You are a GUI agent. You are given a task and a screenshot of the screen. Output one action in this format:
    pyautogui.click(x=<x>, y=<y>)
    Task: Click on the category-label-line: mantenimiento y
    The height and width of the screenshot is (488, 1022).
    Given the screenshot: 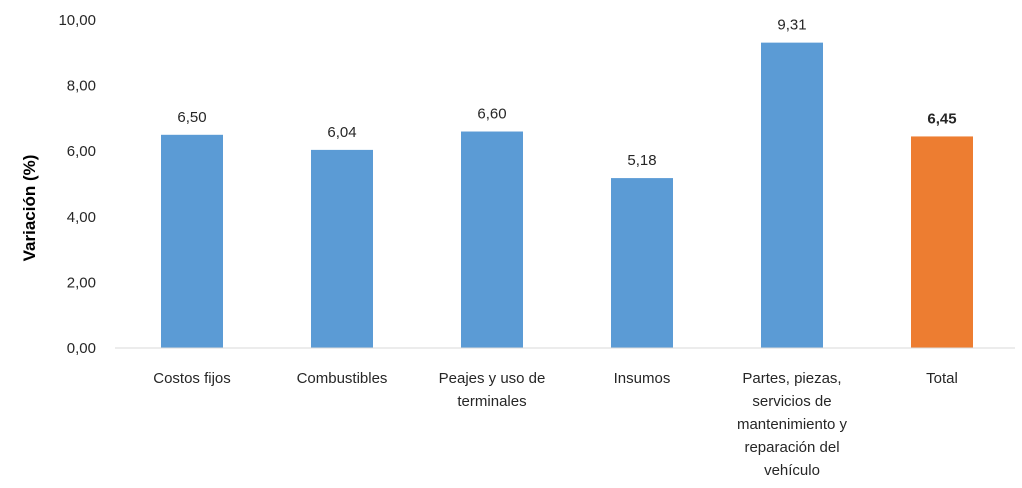 What is the action you would take?
    pyautogui.click(x=792, y=424)
    